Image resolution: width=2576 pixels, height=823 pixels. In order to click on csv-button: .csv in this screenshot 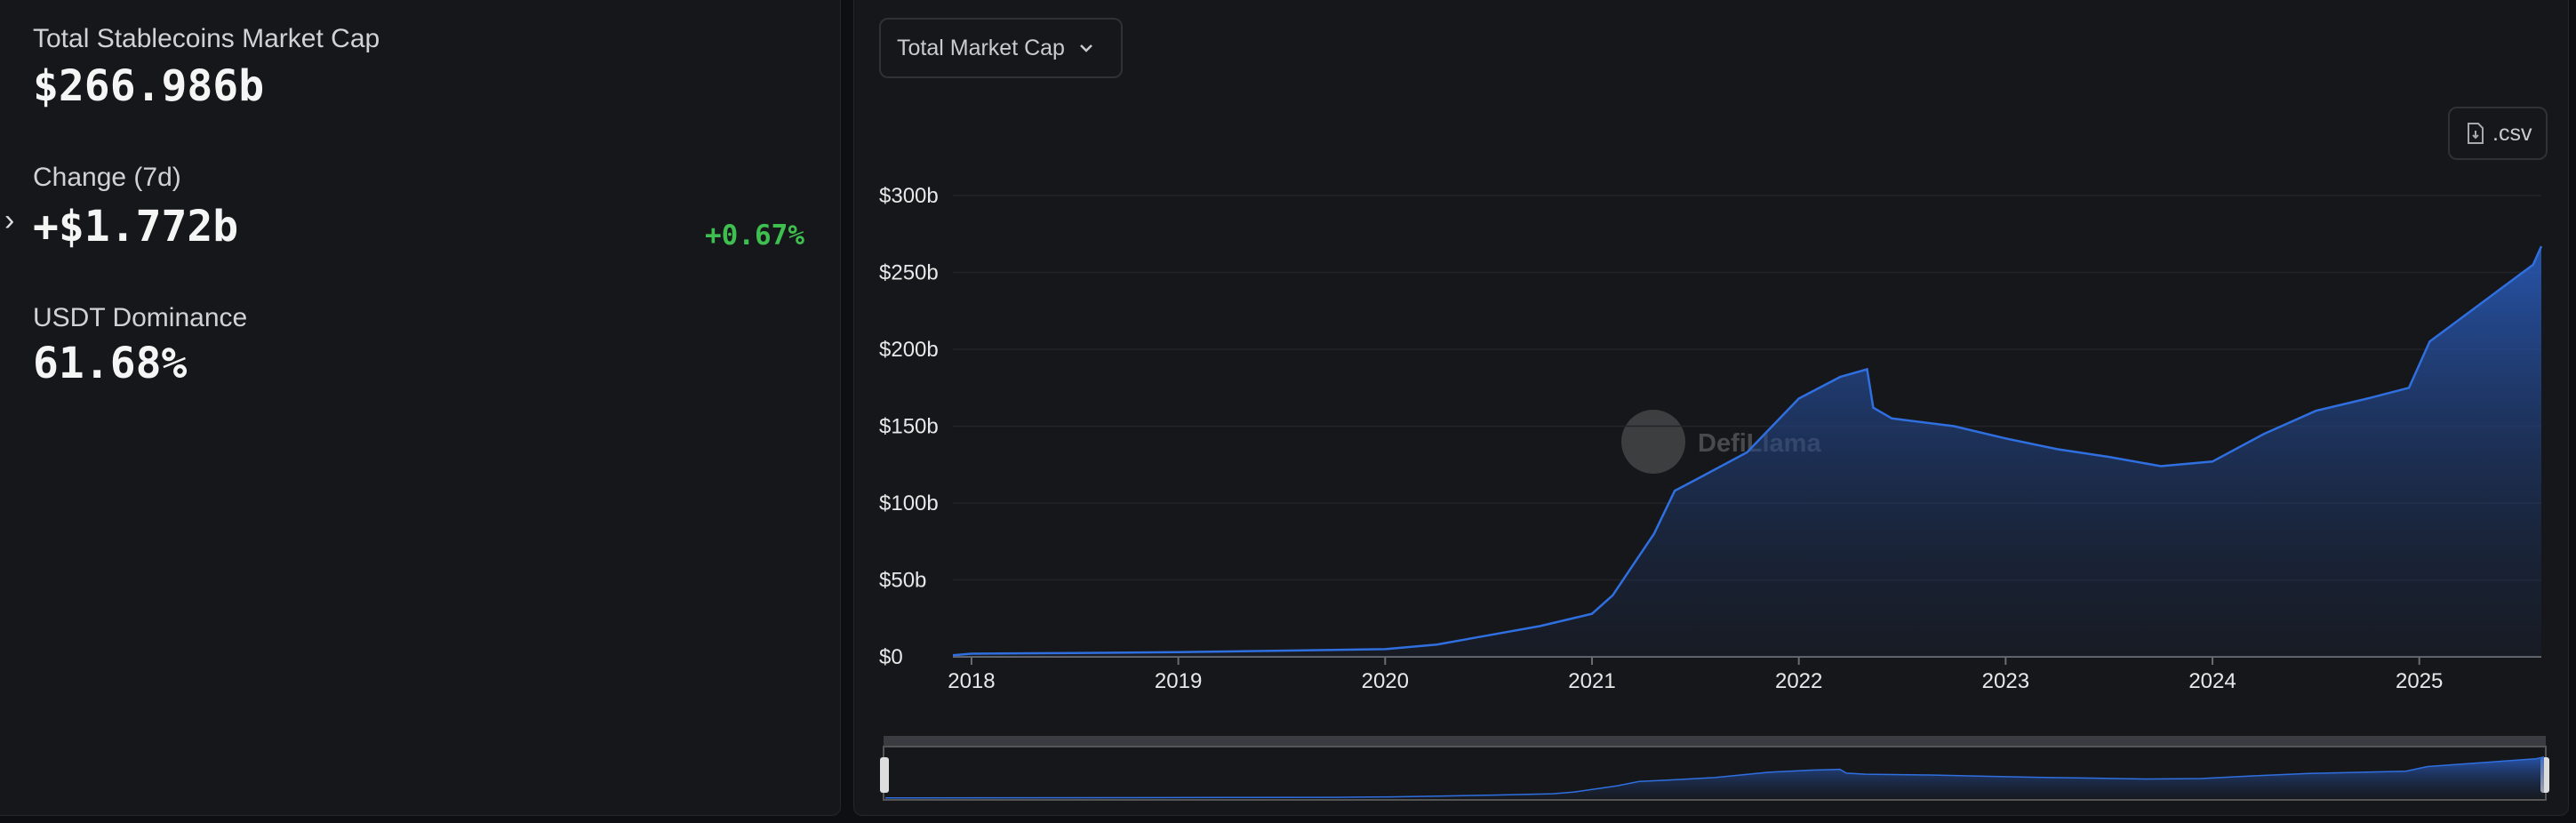, I will do `click(2498, 133)`.